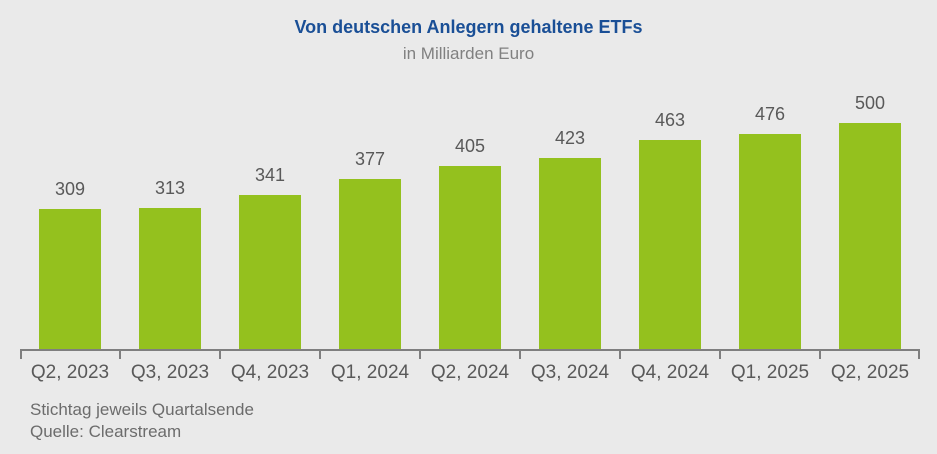  What do you see at coordinates (270, 175) in the screenshot?
I see `bar-value-label: 341` at bounding box center [270, 175].